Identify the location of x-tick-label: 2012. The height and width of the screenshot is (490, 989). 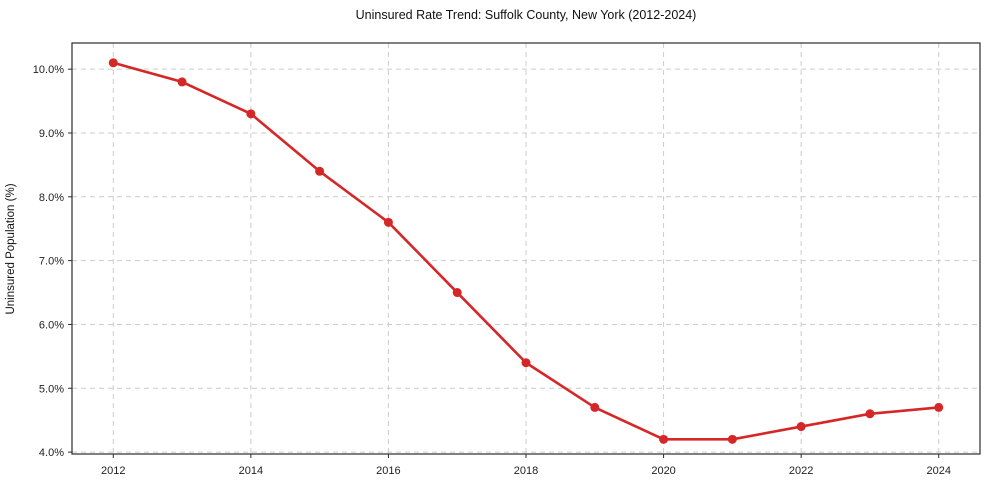
(113, 471).